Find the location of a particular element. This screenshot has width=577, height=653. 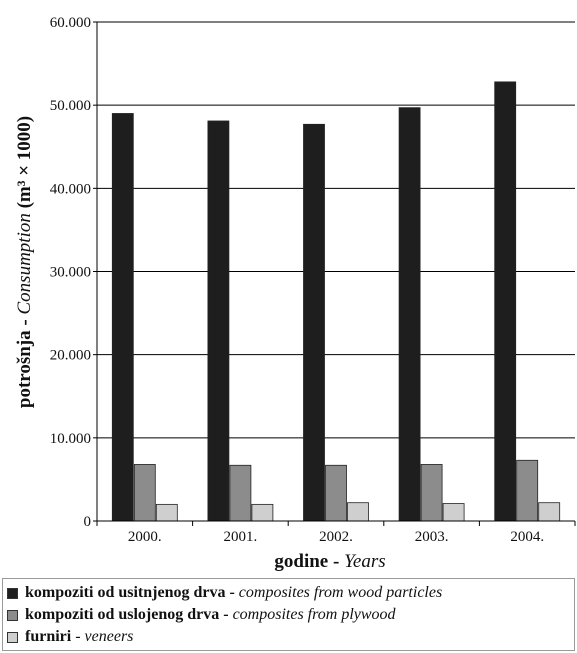

legend-label-plywood-bold: kompoziti od uslojenog drva - is located at coordinates (127, 614).